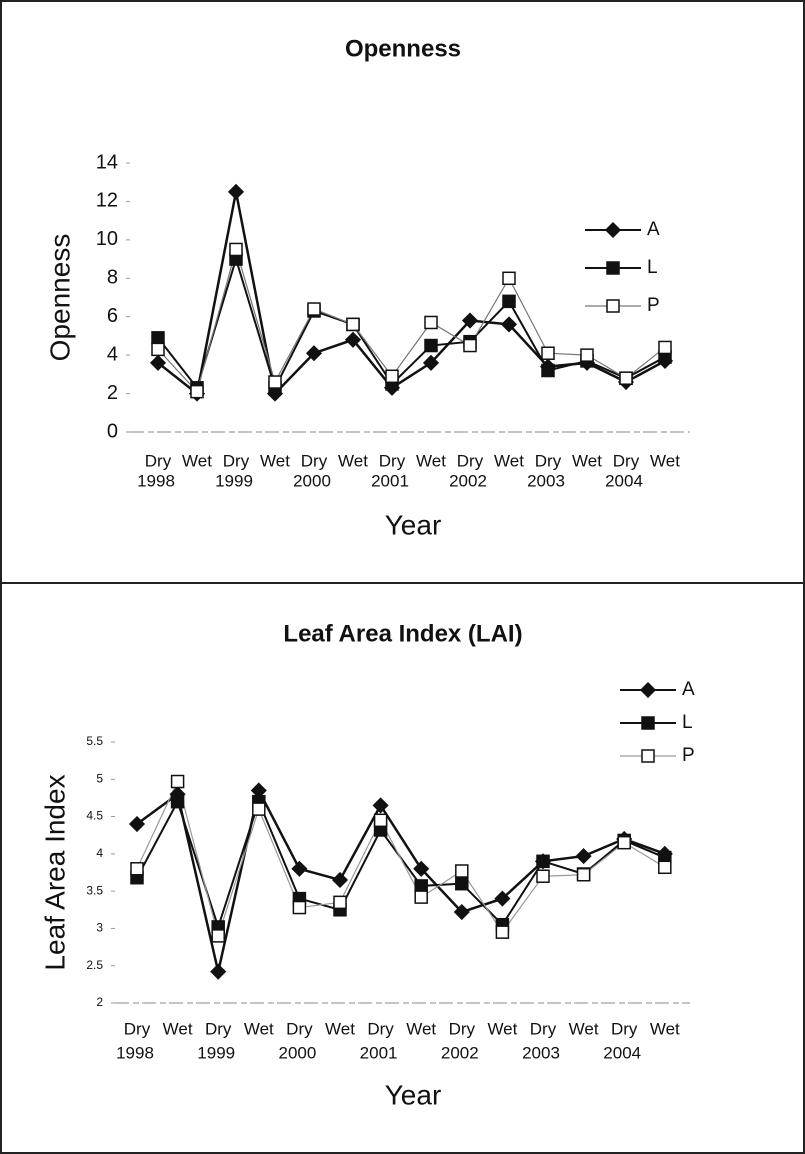 The image size is (805, 1154). What do you see at coordinates (94, 741) in the screenshot?
I see `y-tick-label: 5.5` at bounding box center [94, 741].